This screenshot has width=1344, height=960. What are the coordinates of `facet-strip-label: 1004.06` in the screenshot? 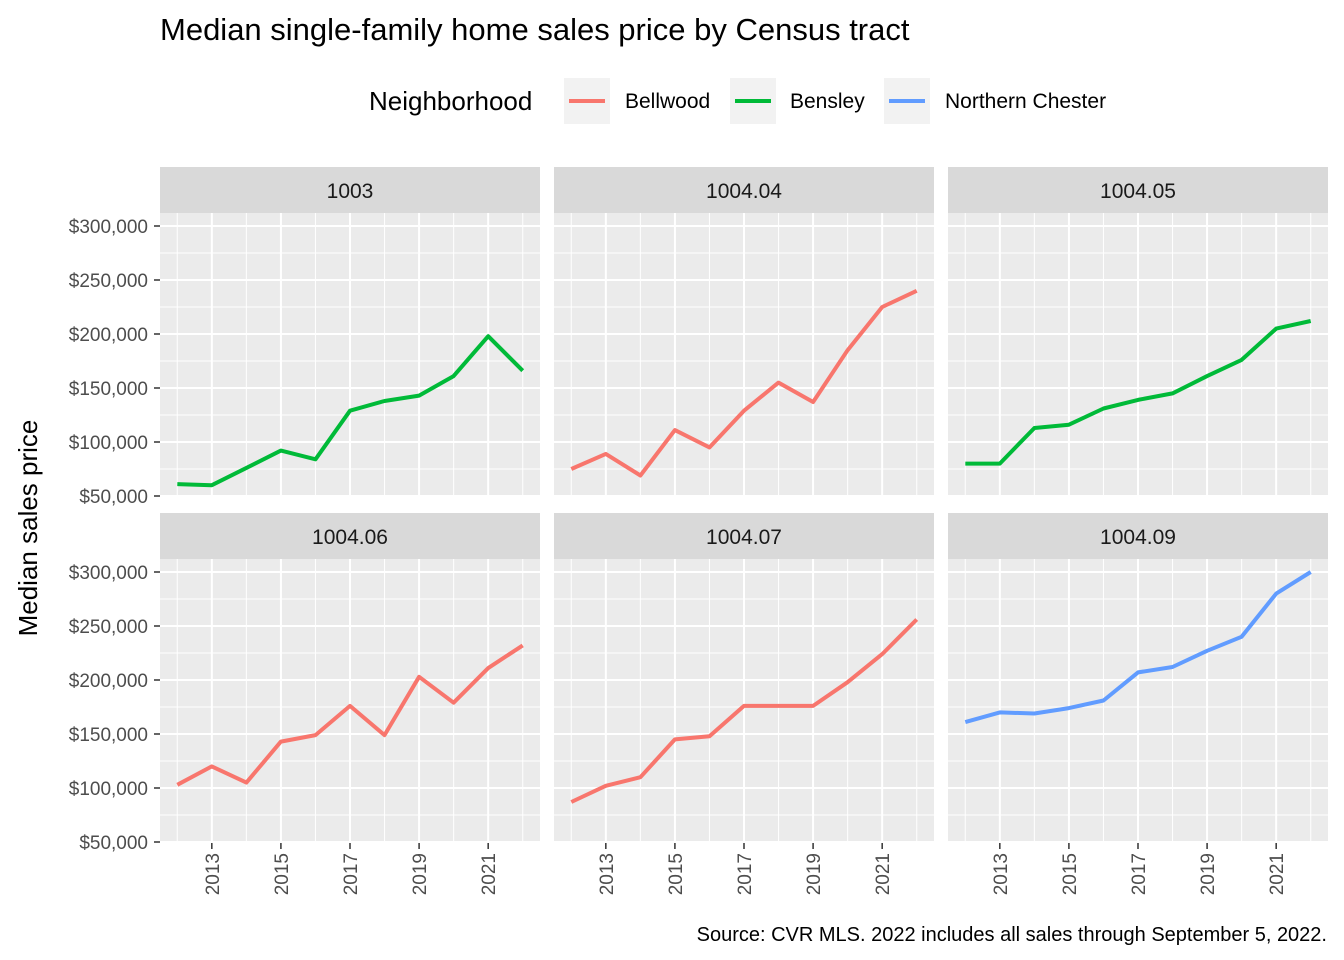 It's located at (350, 537).